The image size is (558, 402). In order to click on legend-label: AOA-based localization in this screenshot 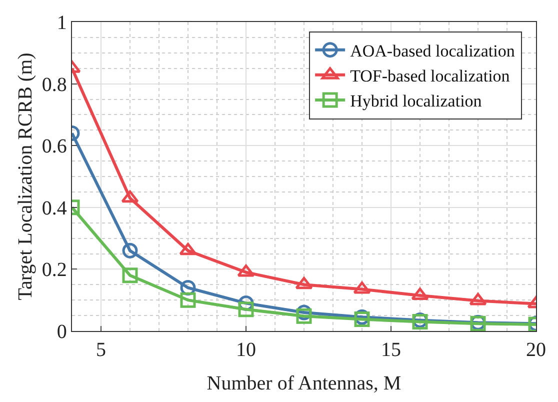, I will do `click(433, 50)`.